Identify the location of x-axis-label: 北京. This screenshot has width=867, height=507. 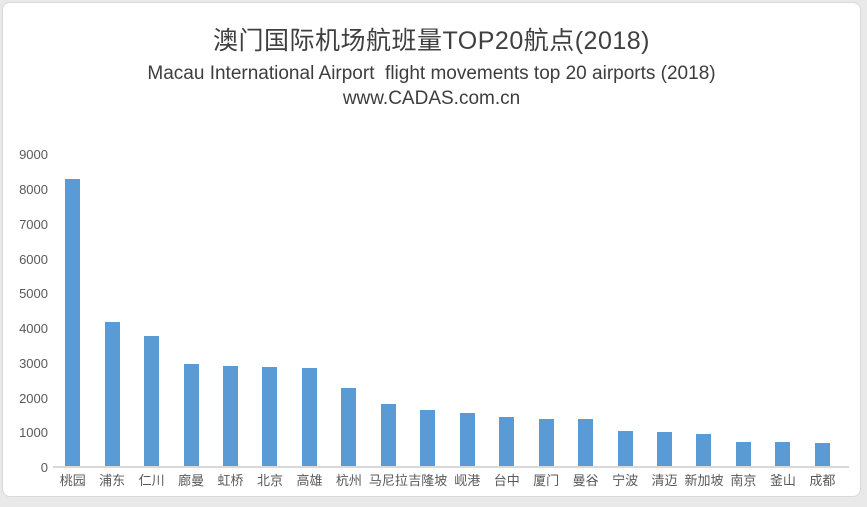
(269, 480).